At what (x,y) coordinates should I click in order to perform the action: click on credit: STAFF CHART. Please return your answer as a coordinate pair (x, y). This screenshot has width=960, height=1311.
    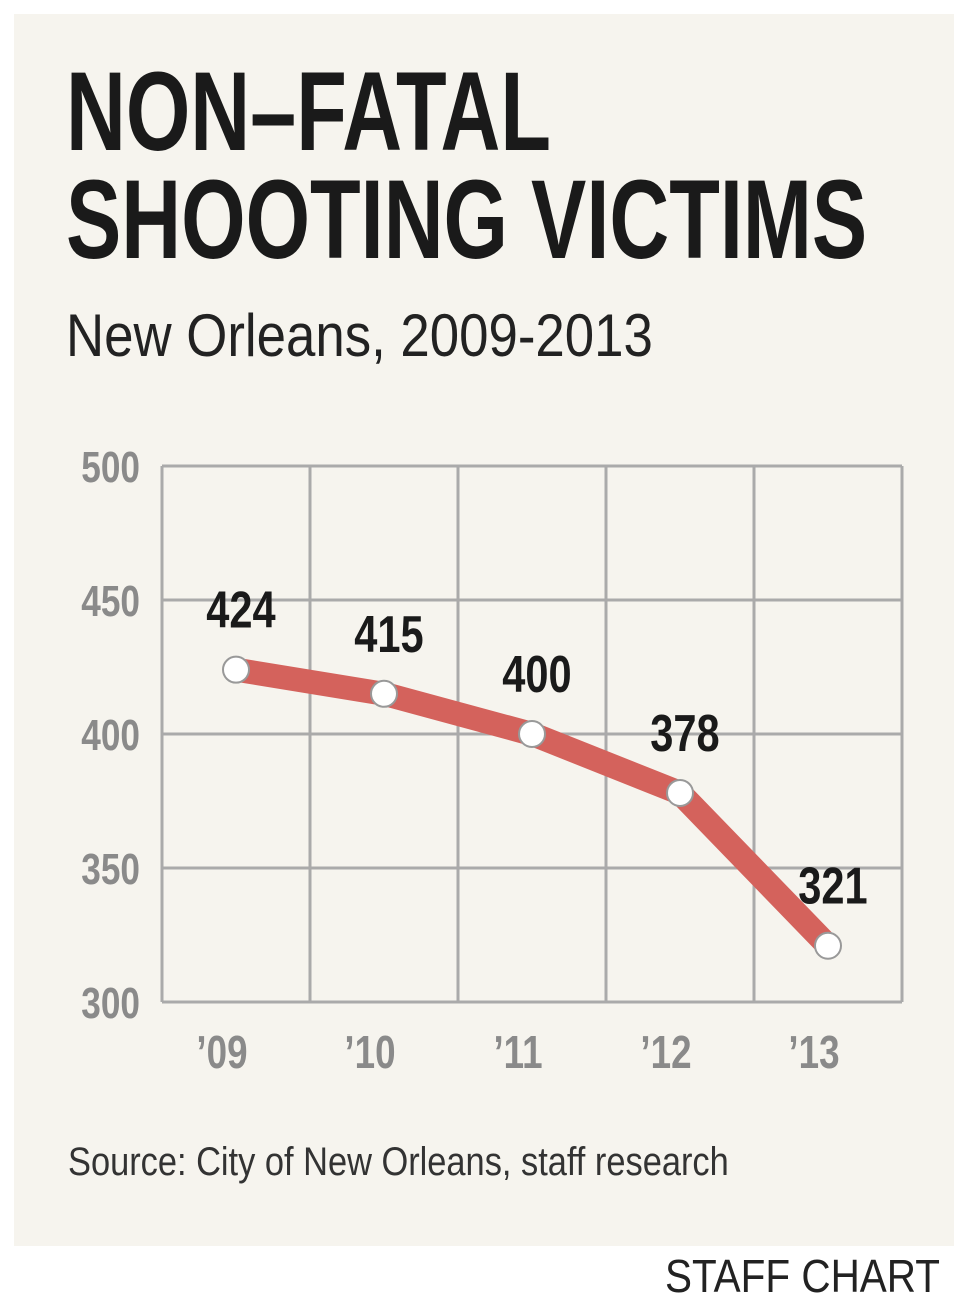
    Looking at the image, I should click on (802, 1277).